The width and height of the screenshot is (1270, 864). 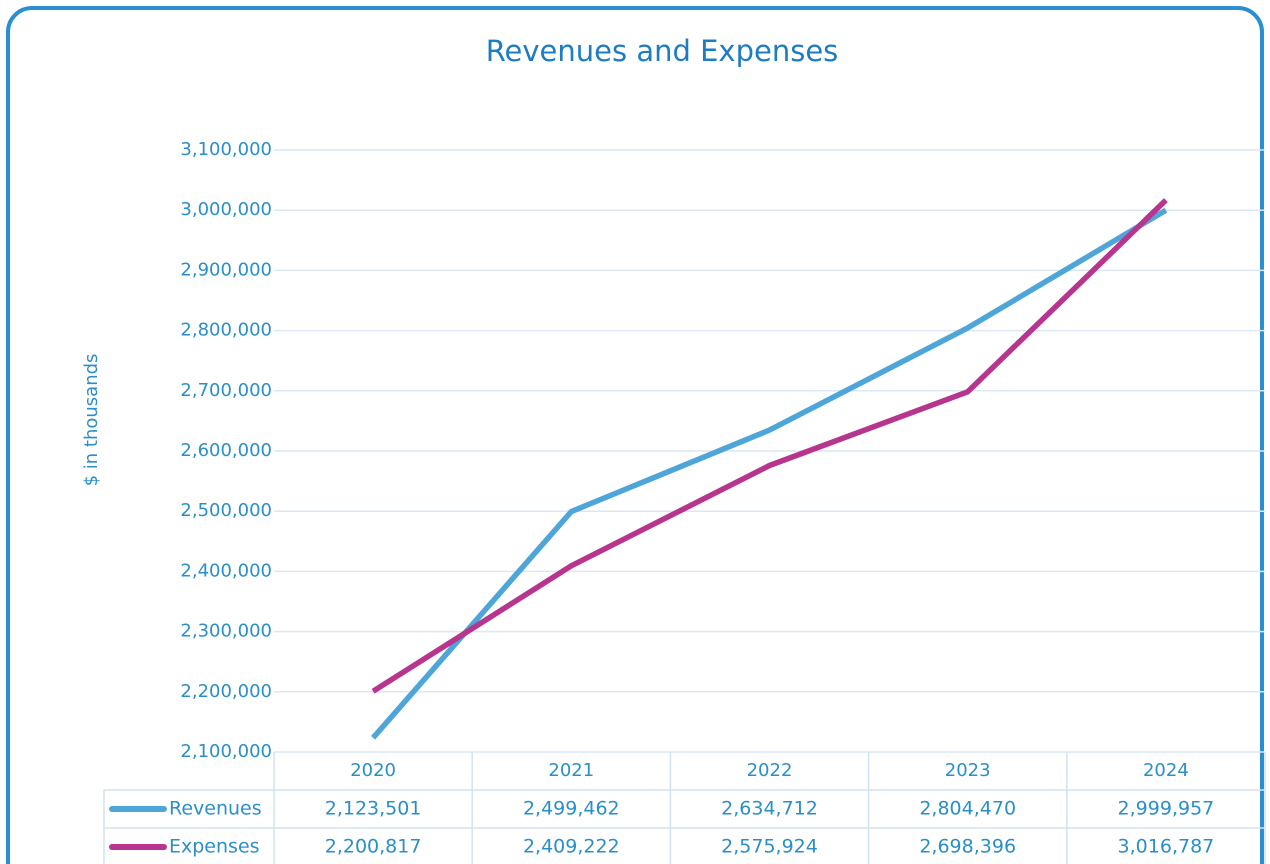 What do you see at coordinates (571, 809) in the screenshot?
I see `table-value: 2,499,462` at bounding box center [571, 809].